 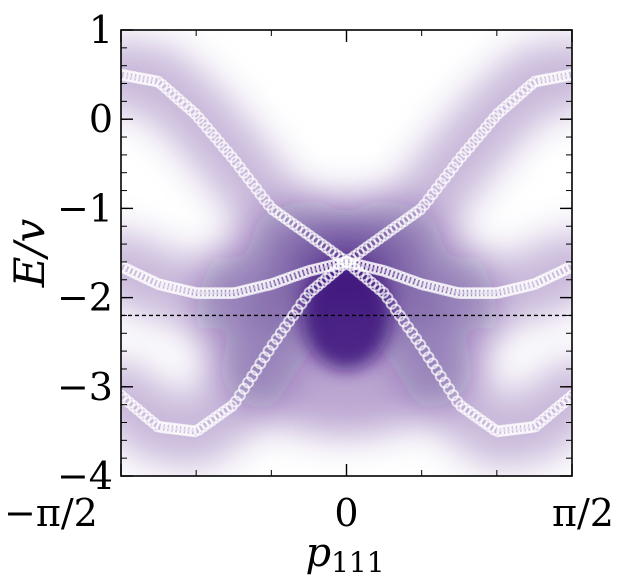 I want to click on y-tick-label-2: −1, so click(x=85, y=208).